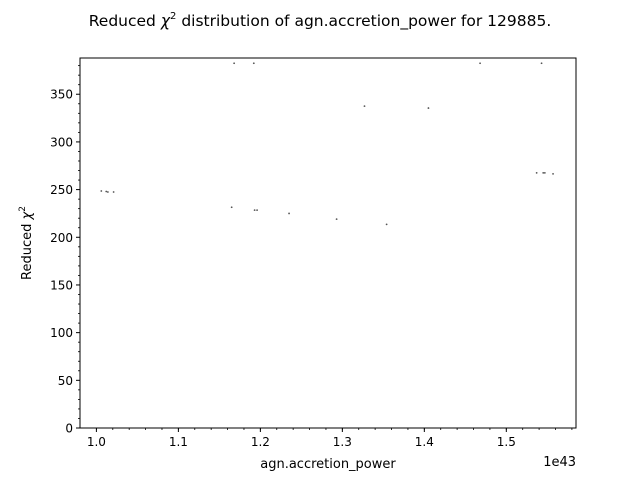 Image resolution: width=640 pixels, height=480 pixels. What do you see at coordinates (330, 438) in the screenshot?
I see `x-axis: 1.0 1.1 1.2 1.3 1.4 1.5` at bounding box center [330, 438].